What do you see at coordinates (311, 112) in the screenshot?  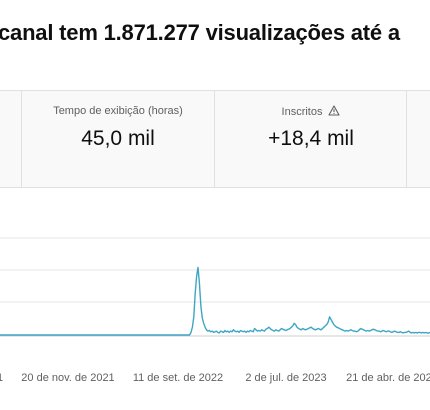 I see `metric-label: Inscritos` at bounding box center [311, 112].